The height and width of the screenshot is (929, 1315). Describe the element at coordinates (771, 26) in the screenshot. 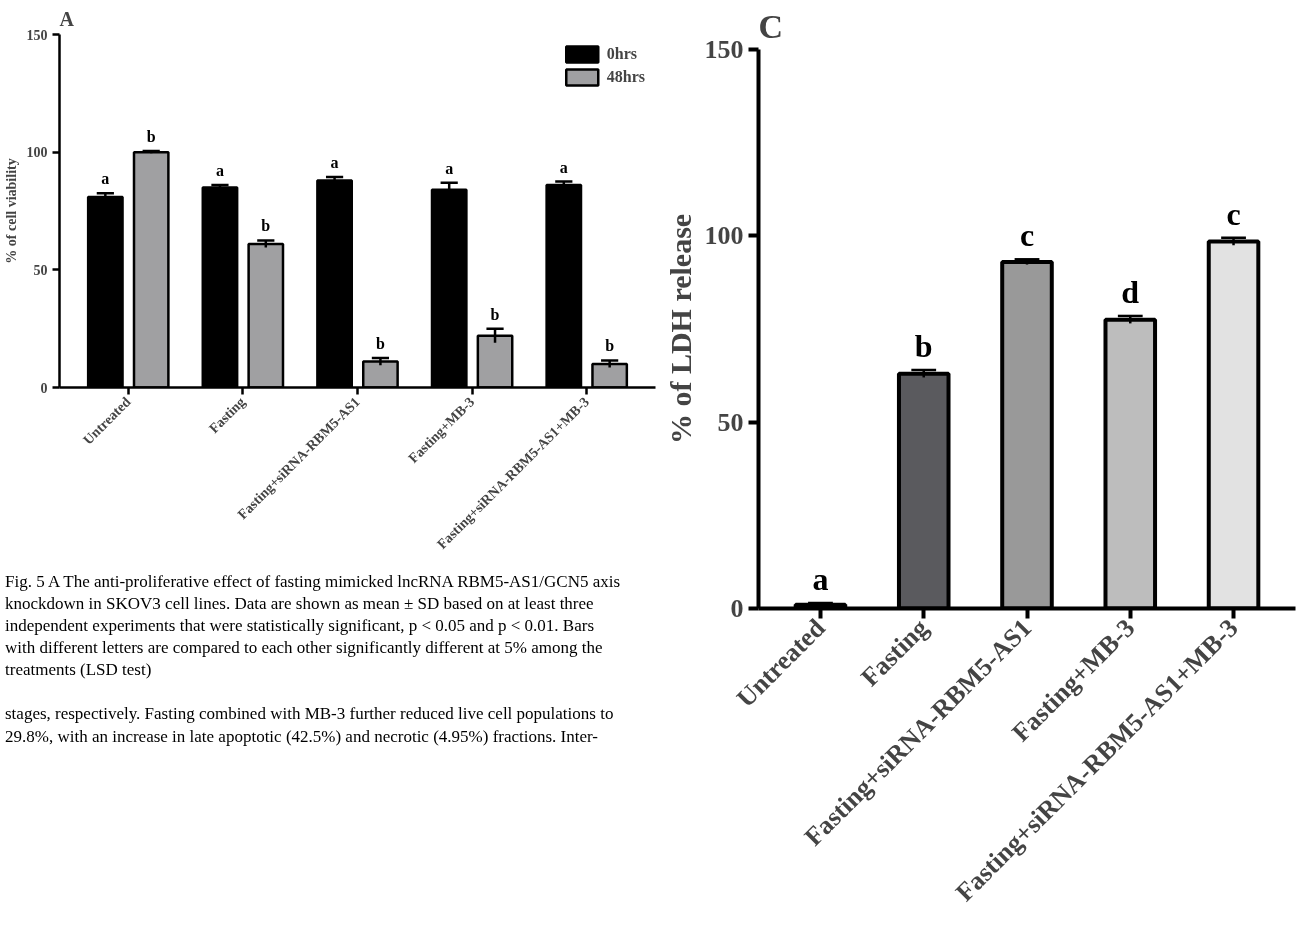

I see `chart-title: C` at that location.